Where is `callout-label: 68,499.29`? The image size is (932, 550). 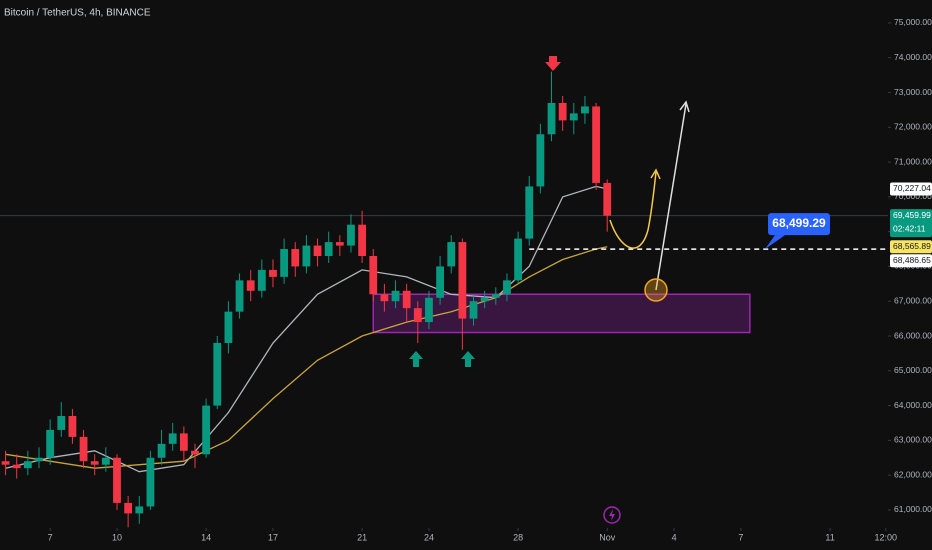 callout-label: 68,499.29 is located at coordinates (799, 223).